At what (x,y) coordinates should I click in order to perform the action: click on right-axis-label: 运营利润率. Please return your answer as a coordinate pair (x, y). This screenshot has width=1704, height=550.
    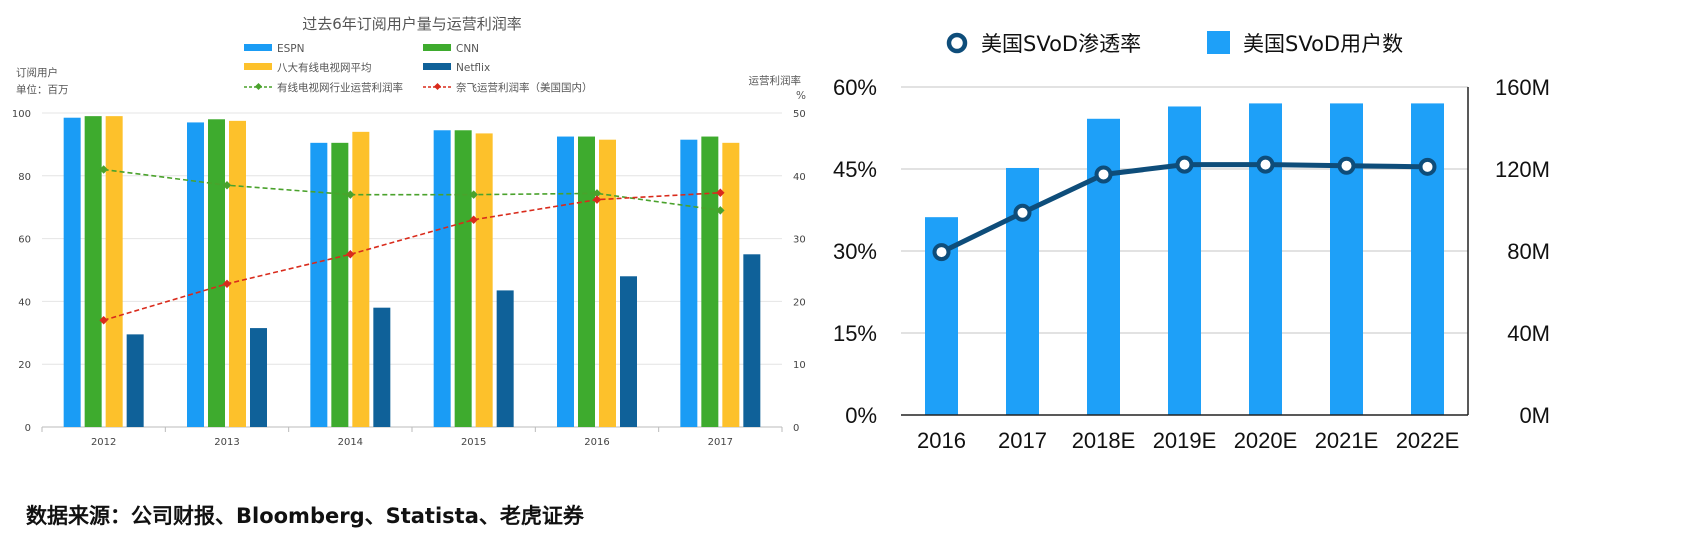
    Looking at the image, I should click on (775, 80).